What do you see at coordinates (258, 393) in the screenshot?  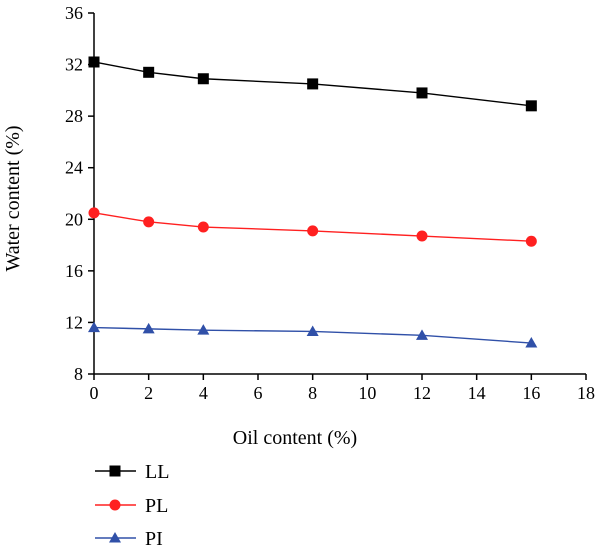 I see `x-tick-label: 6` at bounding box center [258, 393].